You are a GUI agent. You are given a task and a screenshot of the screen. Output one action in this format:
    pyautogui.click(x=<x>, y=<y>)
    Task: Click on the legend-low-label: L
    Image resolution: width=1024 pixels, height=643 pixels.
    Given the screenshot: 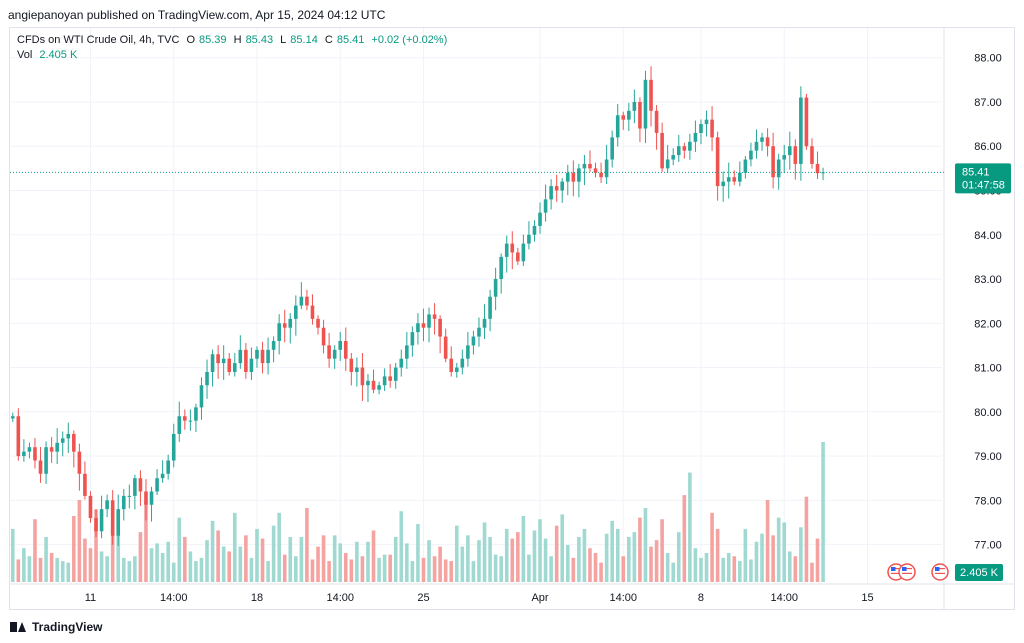 What is the action you would take?
    pyautogui.click(x=283, y=40)
    